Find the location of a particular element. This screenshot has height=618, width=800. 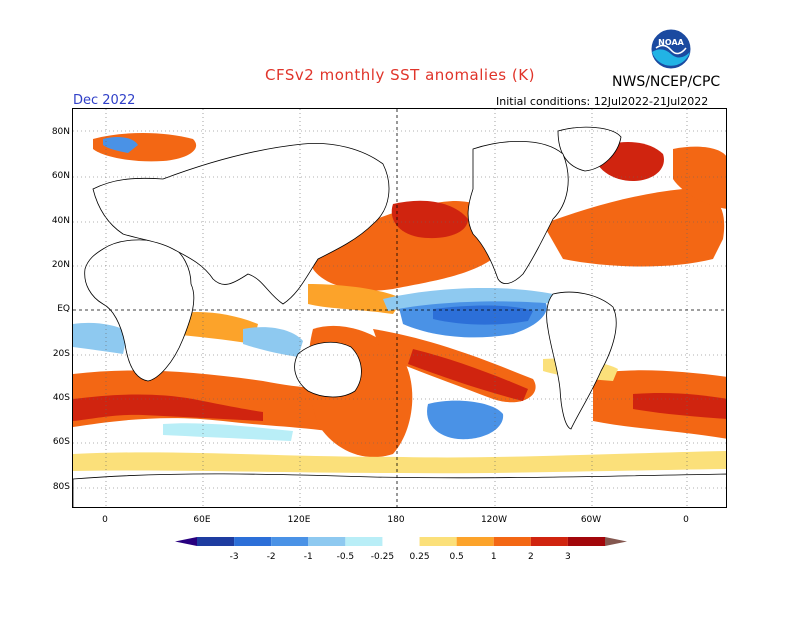

colorbar-label: -1 is located at coordinates (308, 557).